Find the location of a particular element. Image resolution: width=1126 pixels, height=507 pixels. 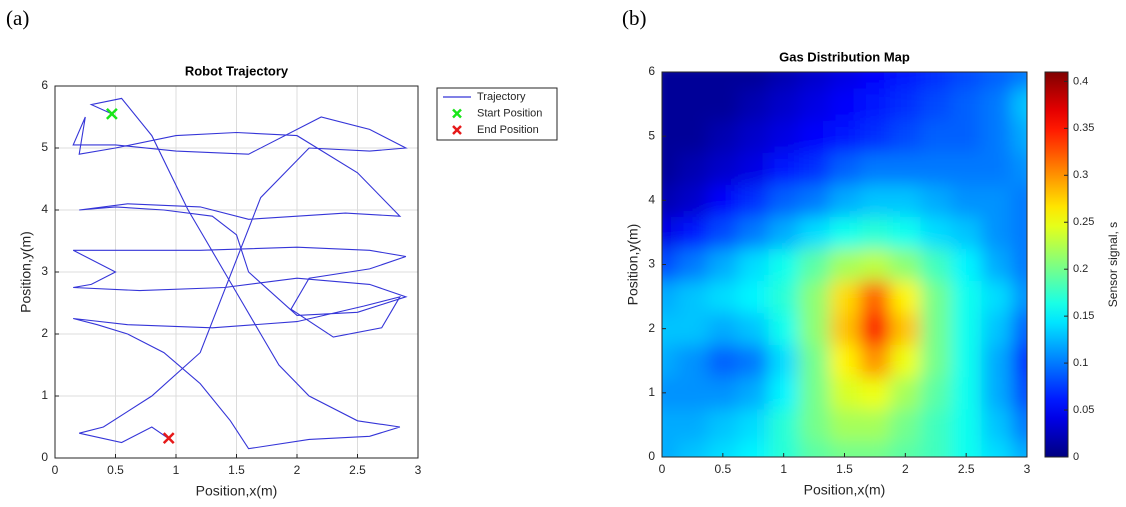

x-tick-label: 0 is located at coordinates (55, 470).